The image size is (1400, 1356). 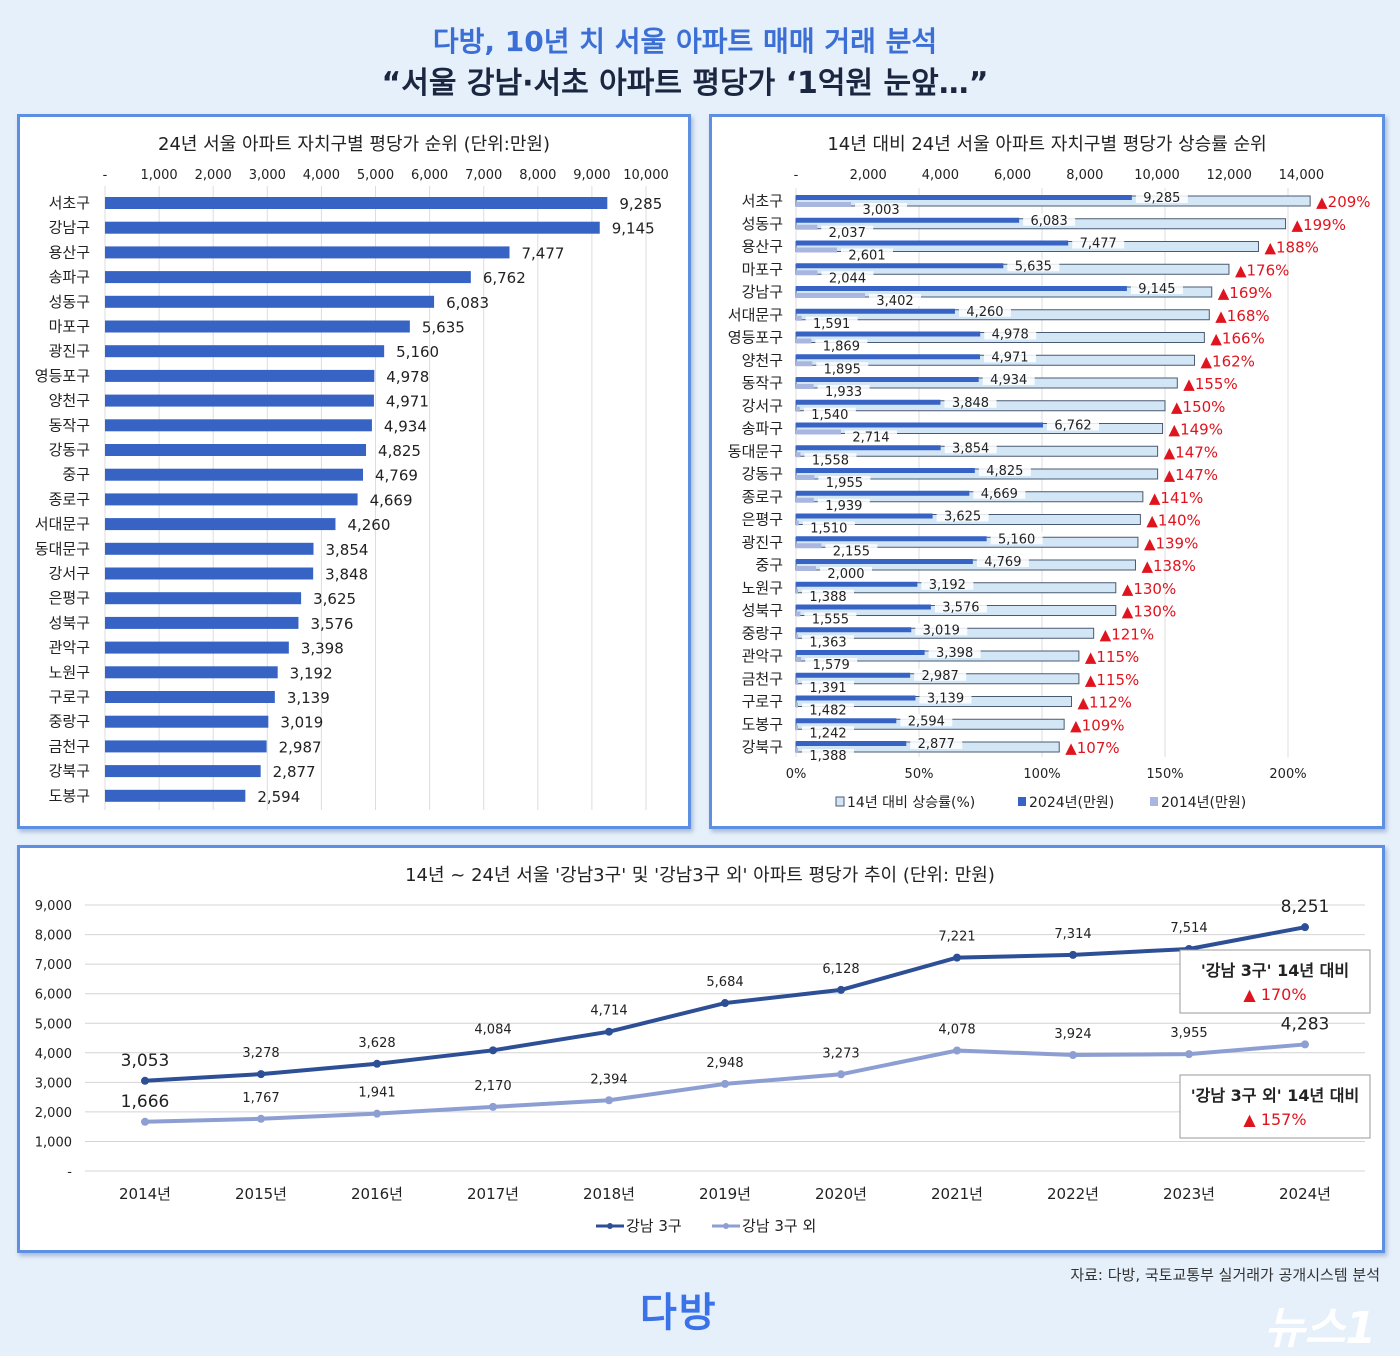 What do you see at coordinates (260, 1053) in the screenshot?
I see `chart3-data-label: 3,278` at bounding box center [260, 1053].